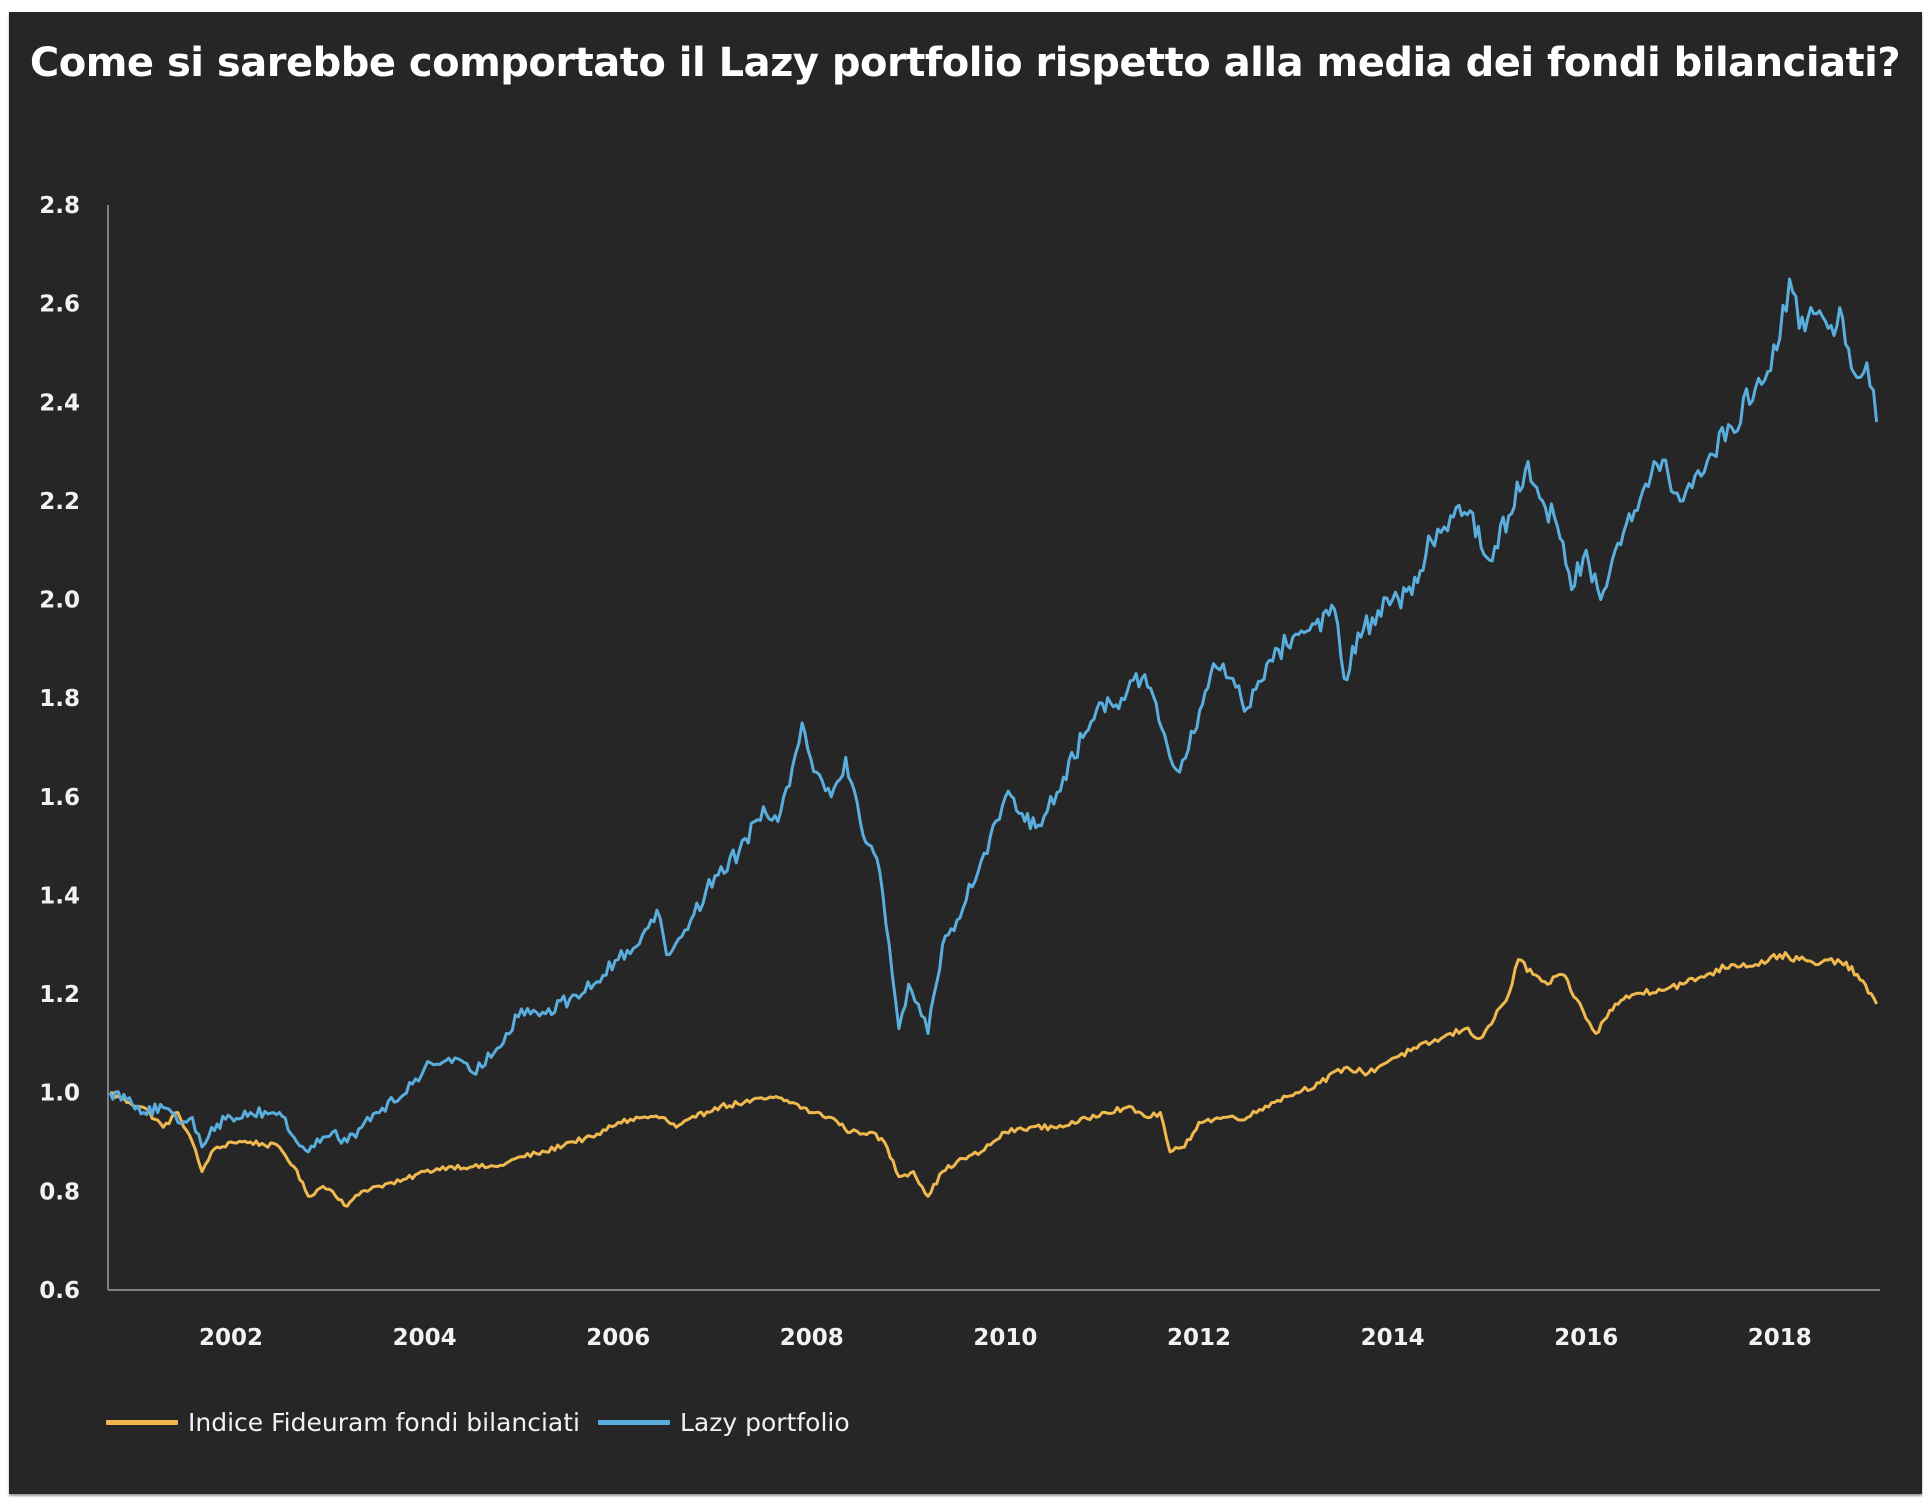  Describe the element at coordinates (1199, 1338) in the screenshot. I see `x-tick-label: 2012` at that location.